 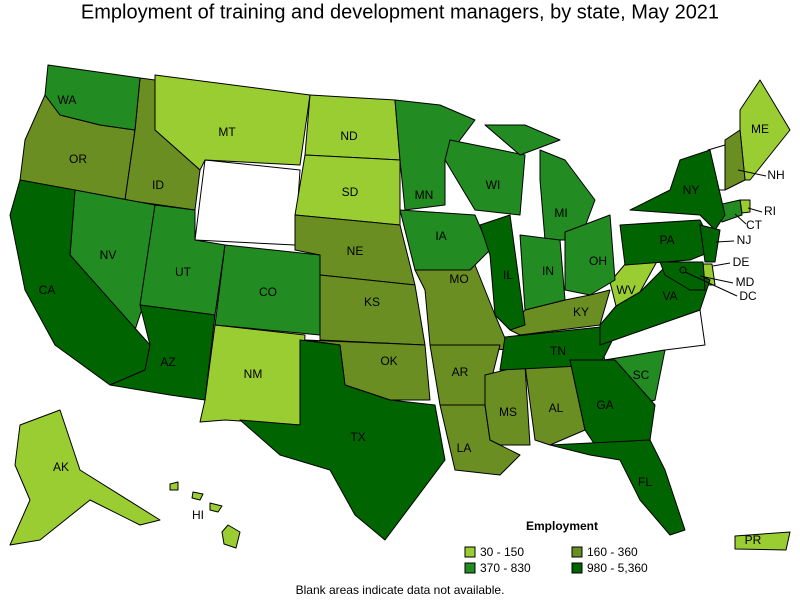 I want to click on state: AZ, so click(x=162, y=352).